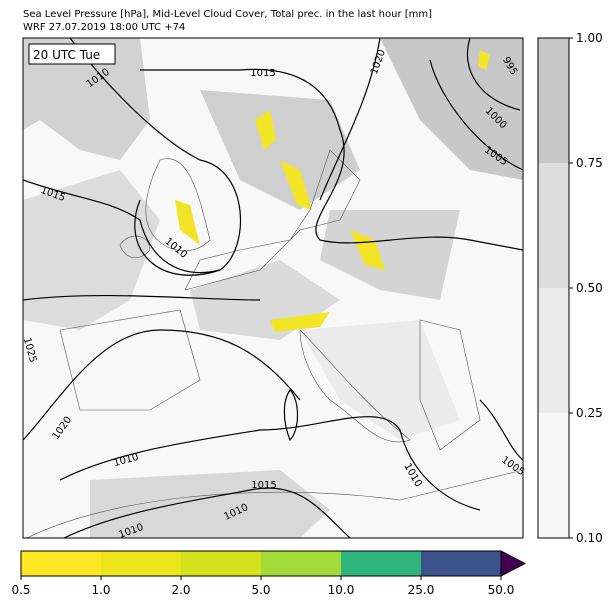 Image resolution: width=613 pixels, height=614 pixels. What do you see at coordinates (66, 55) in the screenshot?
I see `time-label: 20 UTC Tue` at bounding box center [66, 55].